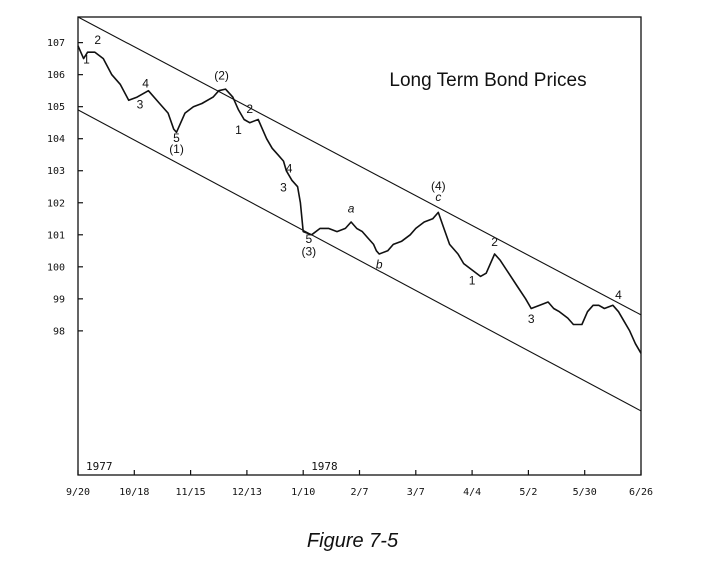  I want to click on x-tick-label: 5/2, so click(528, 492).